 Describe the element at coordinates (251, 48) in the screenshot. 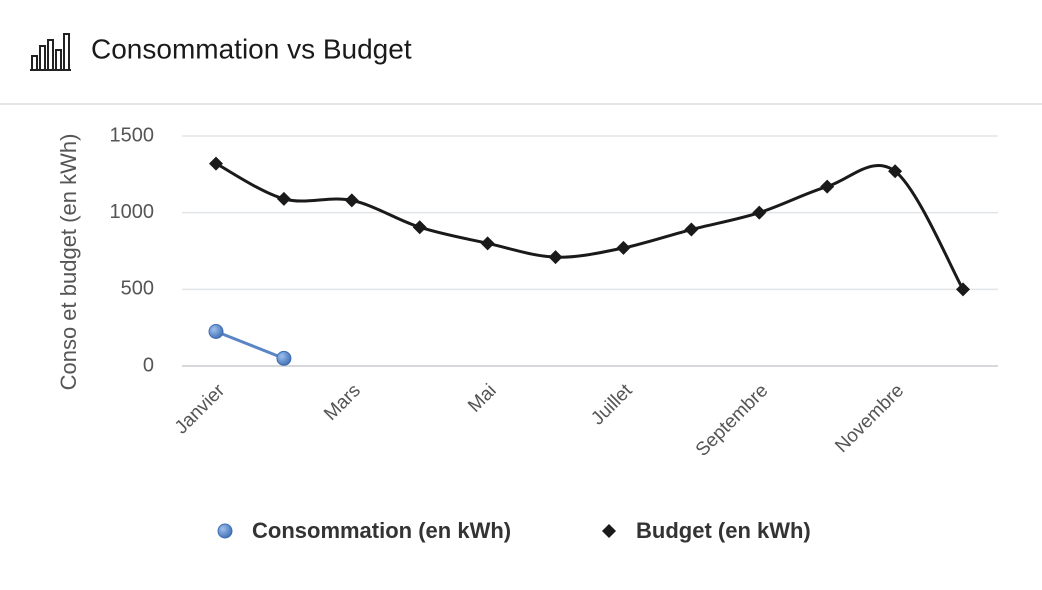

I see `chart-title: Consommation vs Budget` at that location.